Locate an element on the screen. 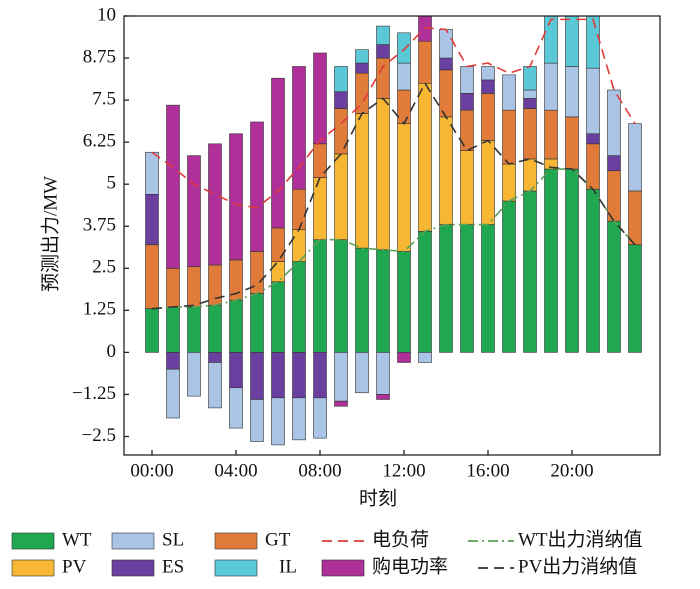 The image size is (700, 589). y-tick-label: 0 is located at coordinates (112, 351).